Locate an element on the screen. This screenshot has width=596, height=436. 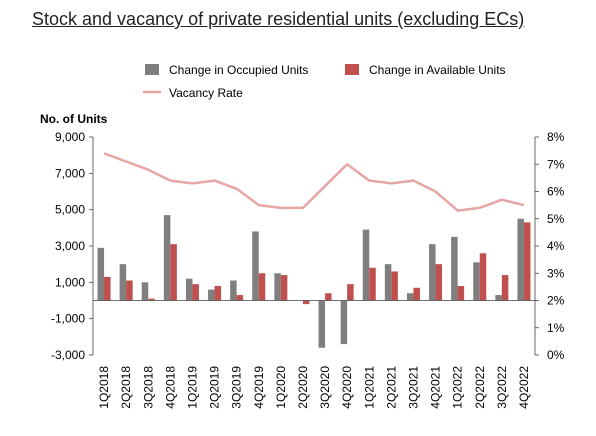
y-axis-title: No. of Units is located at coordinates (74, 119).